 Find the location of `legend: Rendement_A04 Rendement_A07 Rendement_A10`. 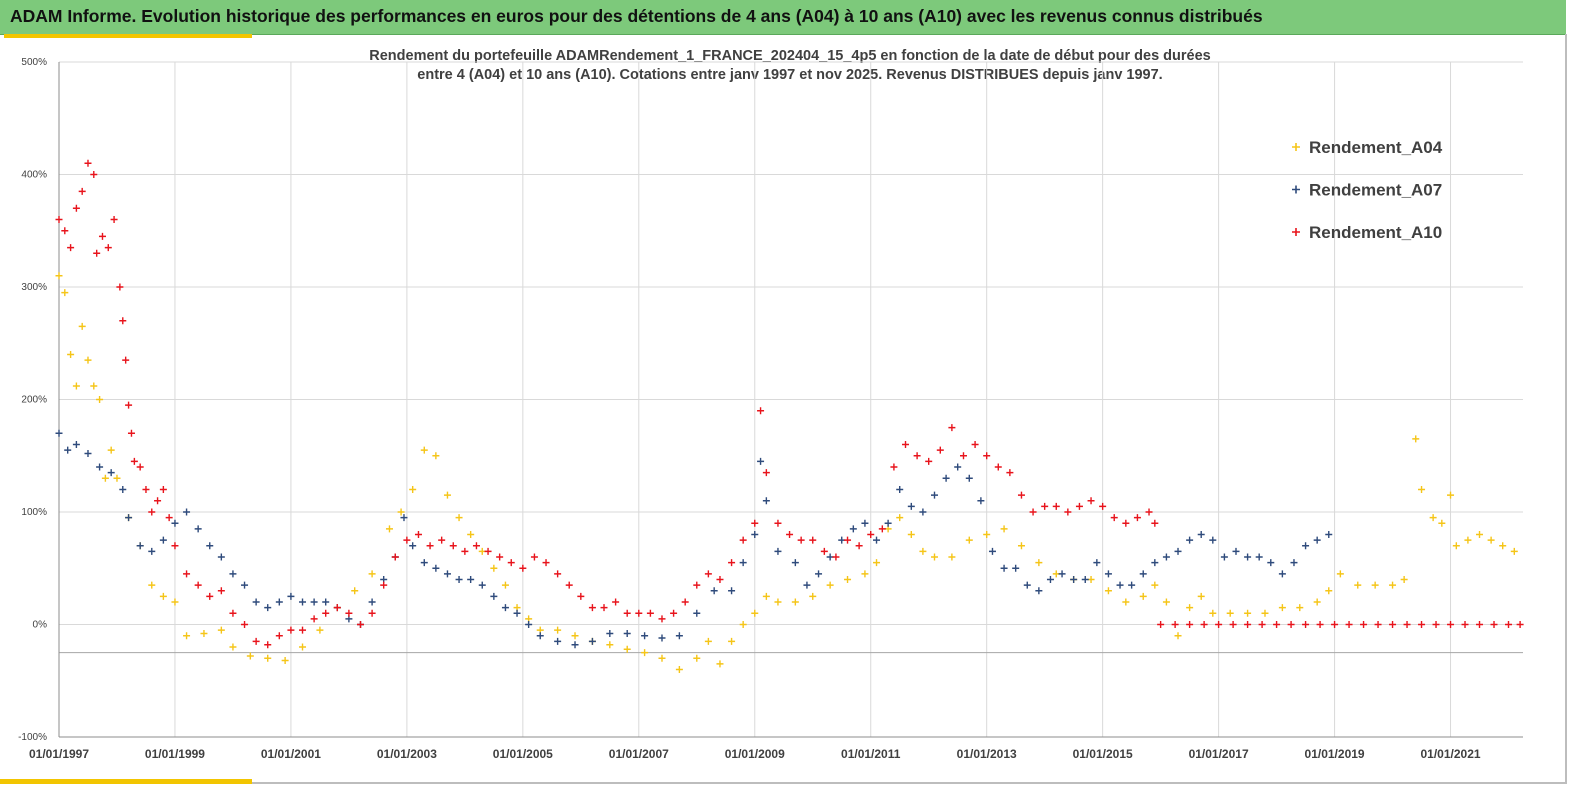

legend: Rendement_A04 Rendement_A07 Rendement_A10 is located at coordinates (1367, 190).